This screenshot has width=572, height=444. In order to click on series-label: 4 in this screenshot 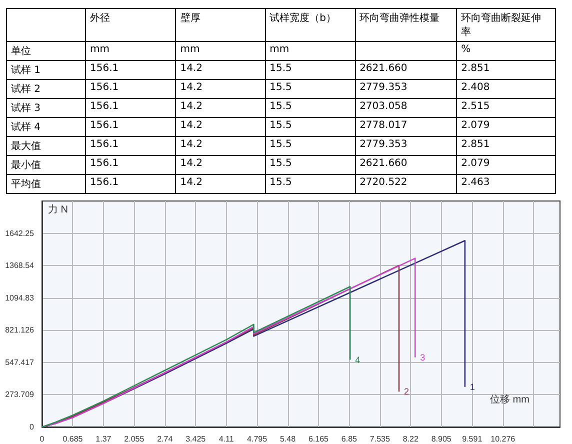, I will do `click(357, 359)`.